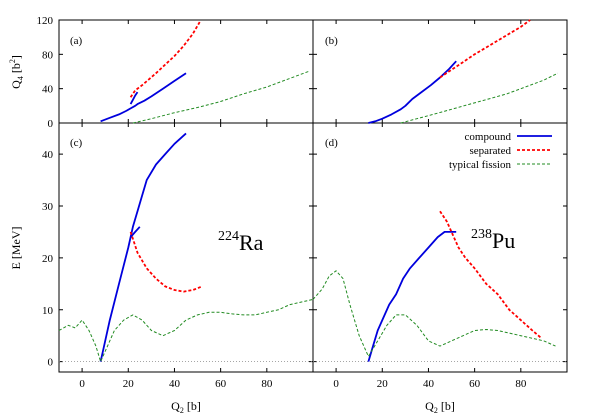 This screenshot has width=593, height=415. I want to click on q2-tick-label-right: 0, so click(336, 384).